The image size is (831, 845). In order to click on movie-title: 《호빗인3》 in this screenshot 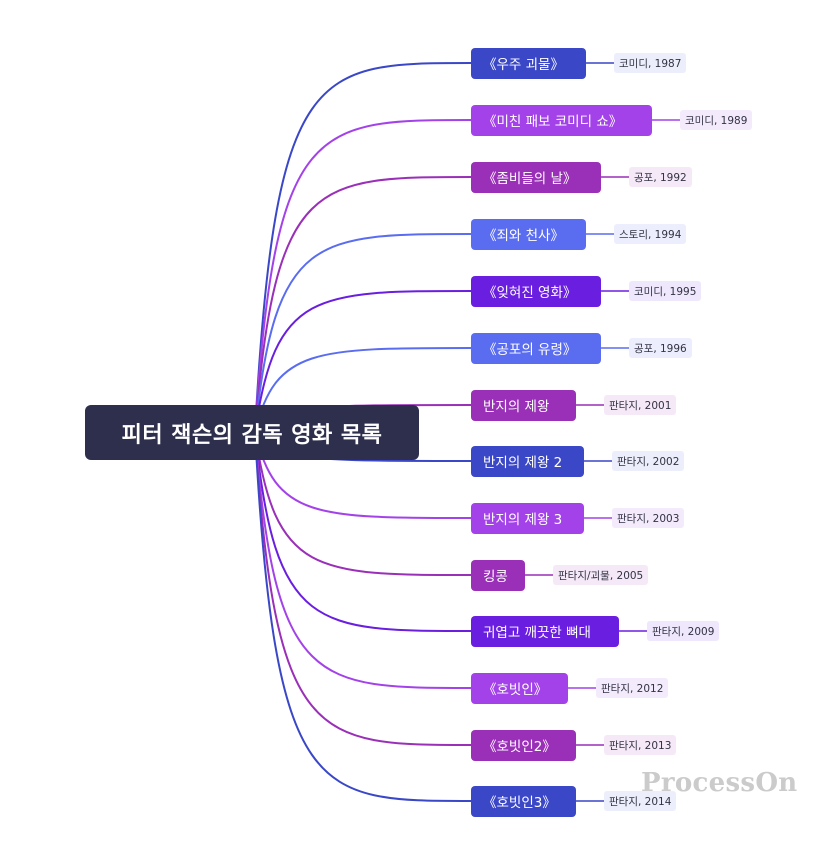, I will do `click(519, 803)`.